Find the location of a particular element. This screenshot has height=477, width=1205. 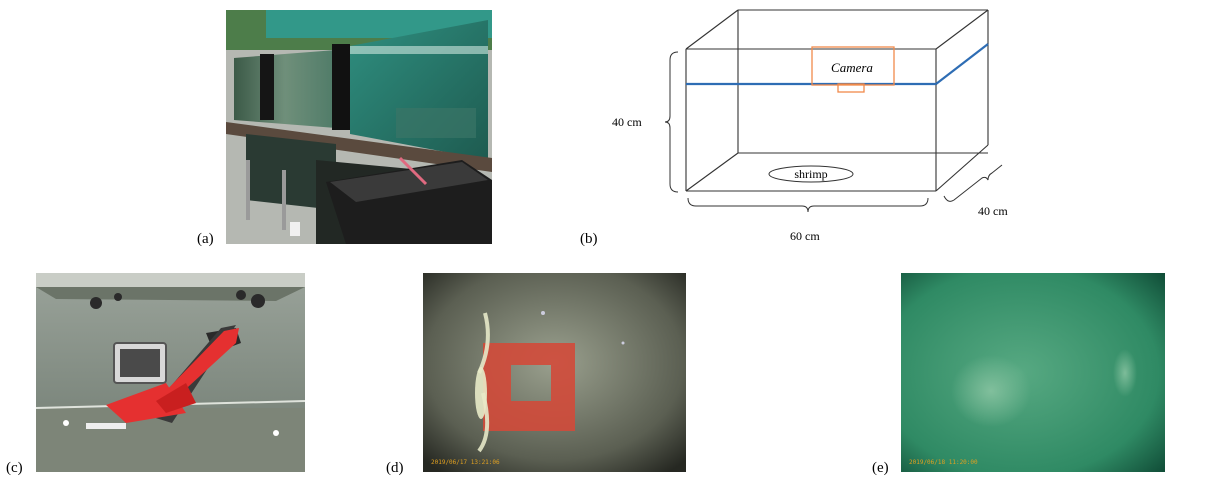

shrimp-ellipse is located at coordinates (811, 174).